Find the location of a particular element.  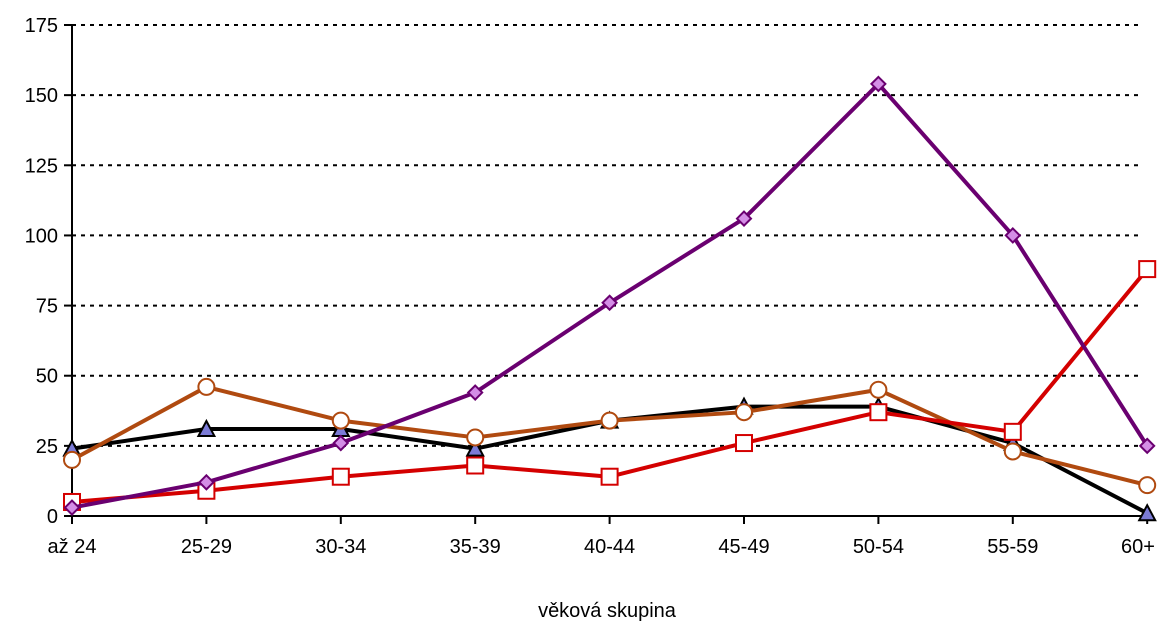

x-tick-label: 45-49 is located at coordinates (743, 547).